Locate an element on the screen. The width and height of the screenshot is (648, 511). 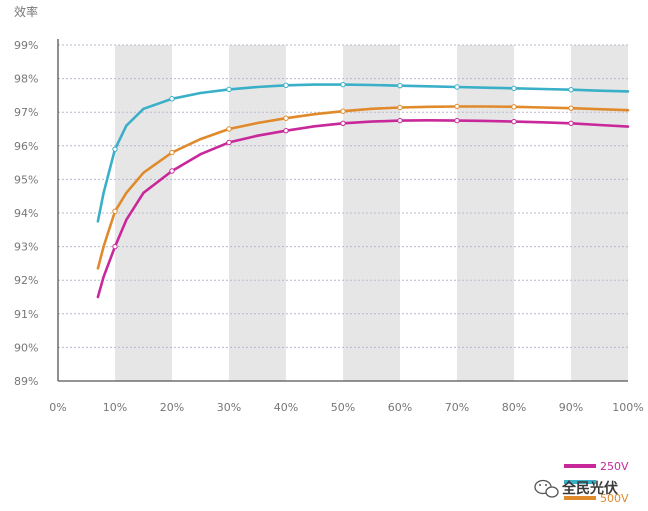
legend: 250V 500V is located at coordinates (596, 482).